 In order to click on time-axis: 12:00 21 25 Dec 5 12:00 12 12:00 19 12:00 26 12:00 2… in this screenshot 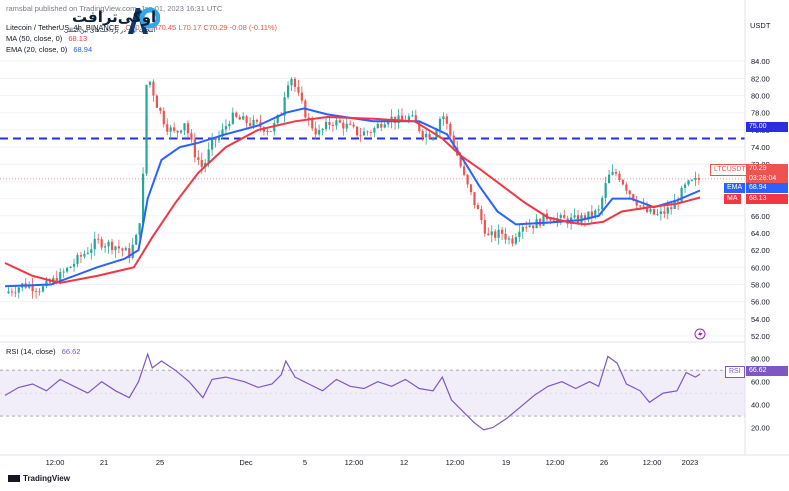, I will do `click(394, 460)`.